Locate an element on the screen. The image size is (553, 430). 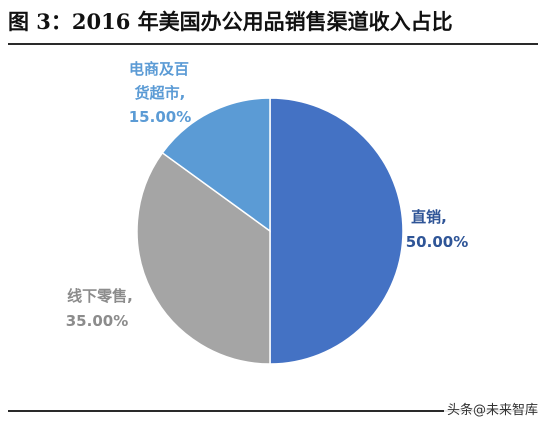
label-zhixiao-value: 50.00% is located at coordinates (437, 242).